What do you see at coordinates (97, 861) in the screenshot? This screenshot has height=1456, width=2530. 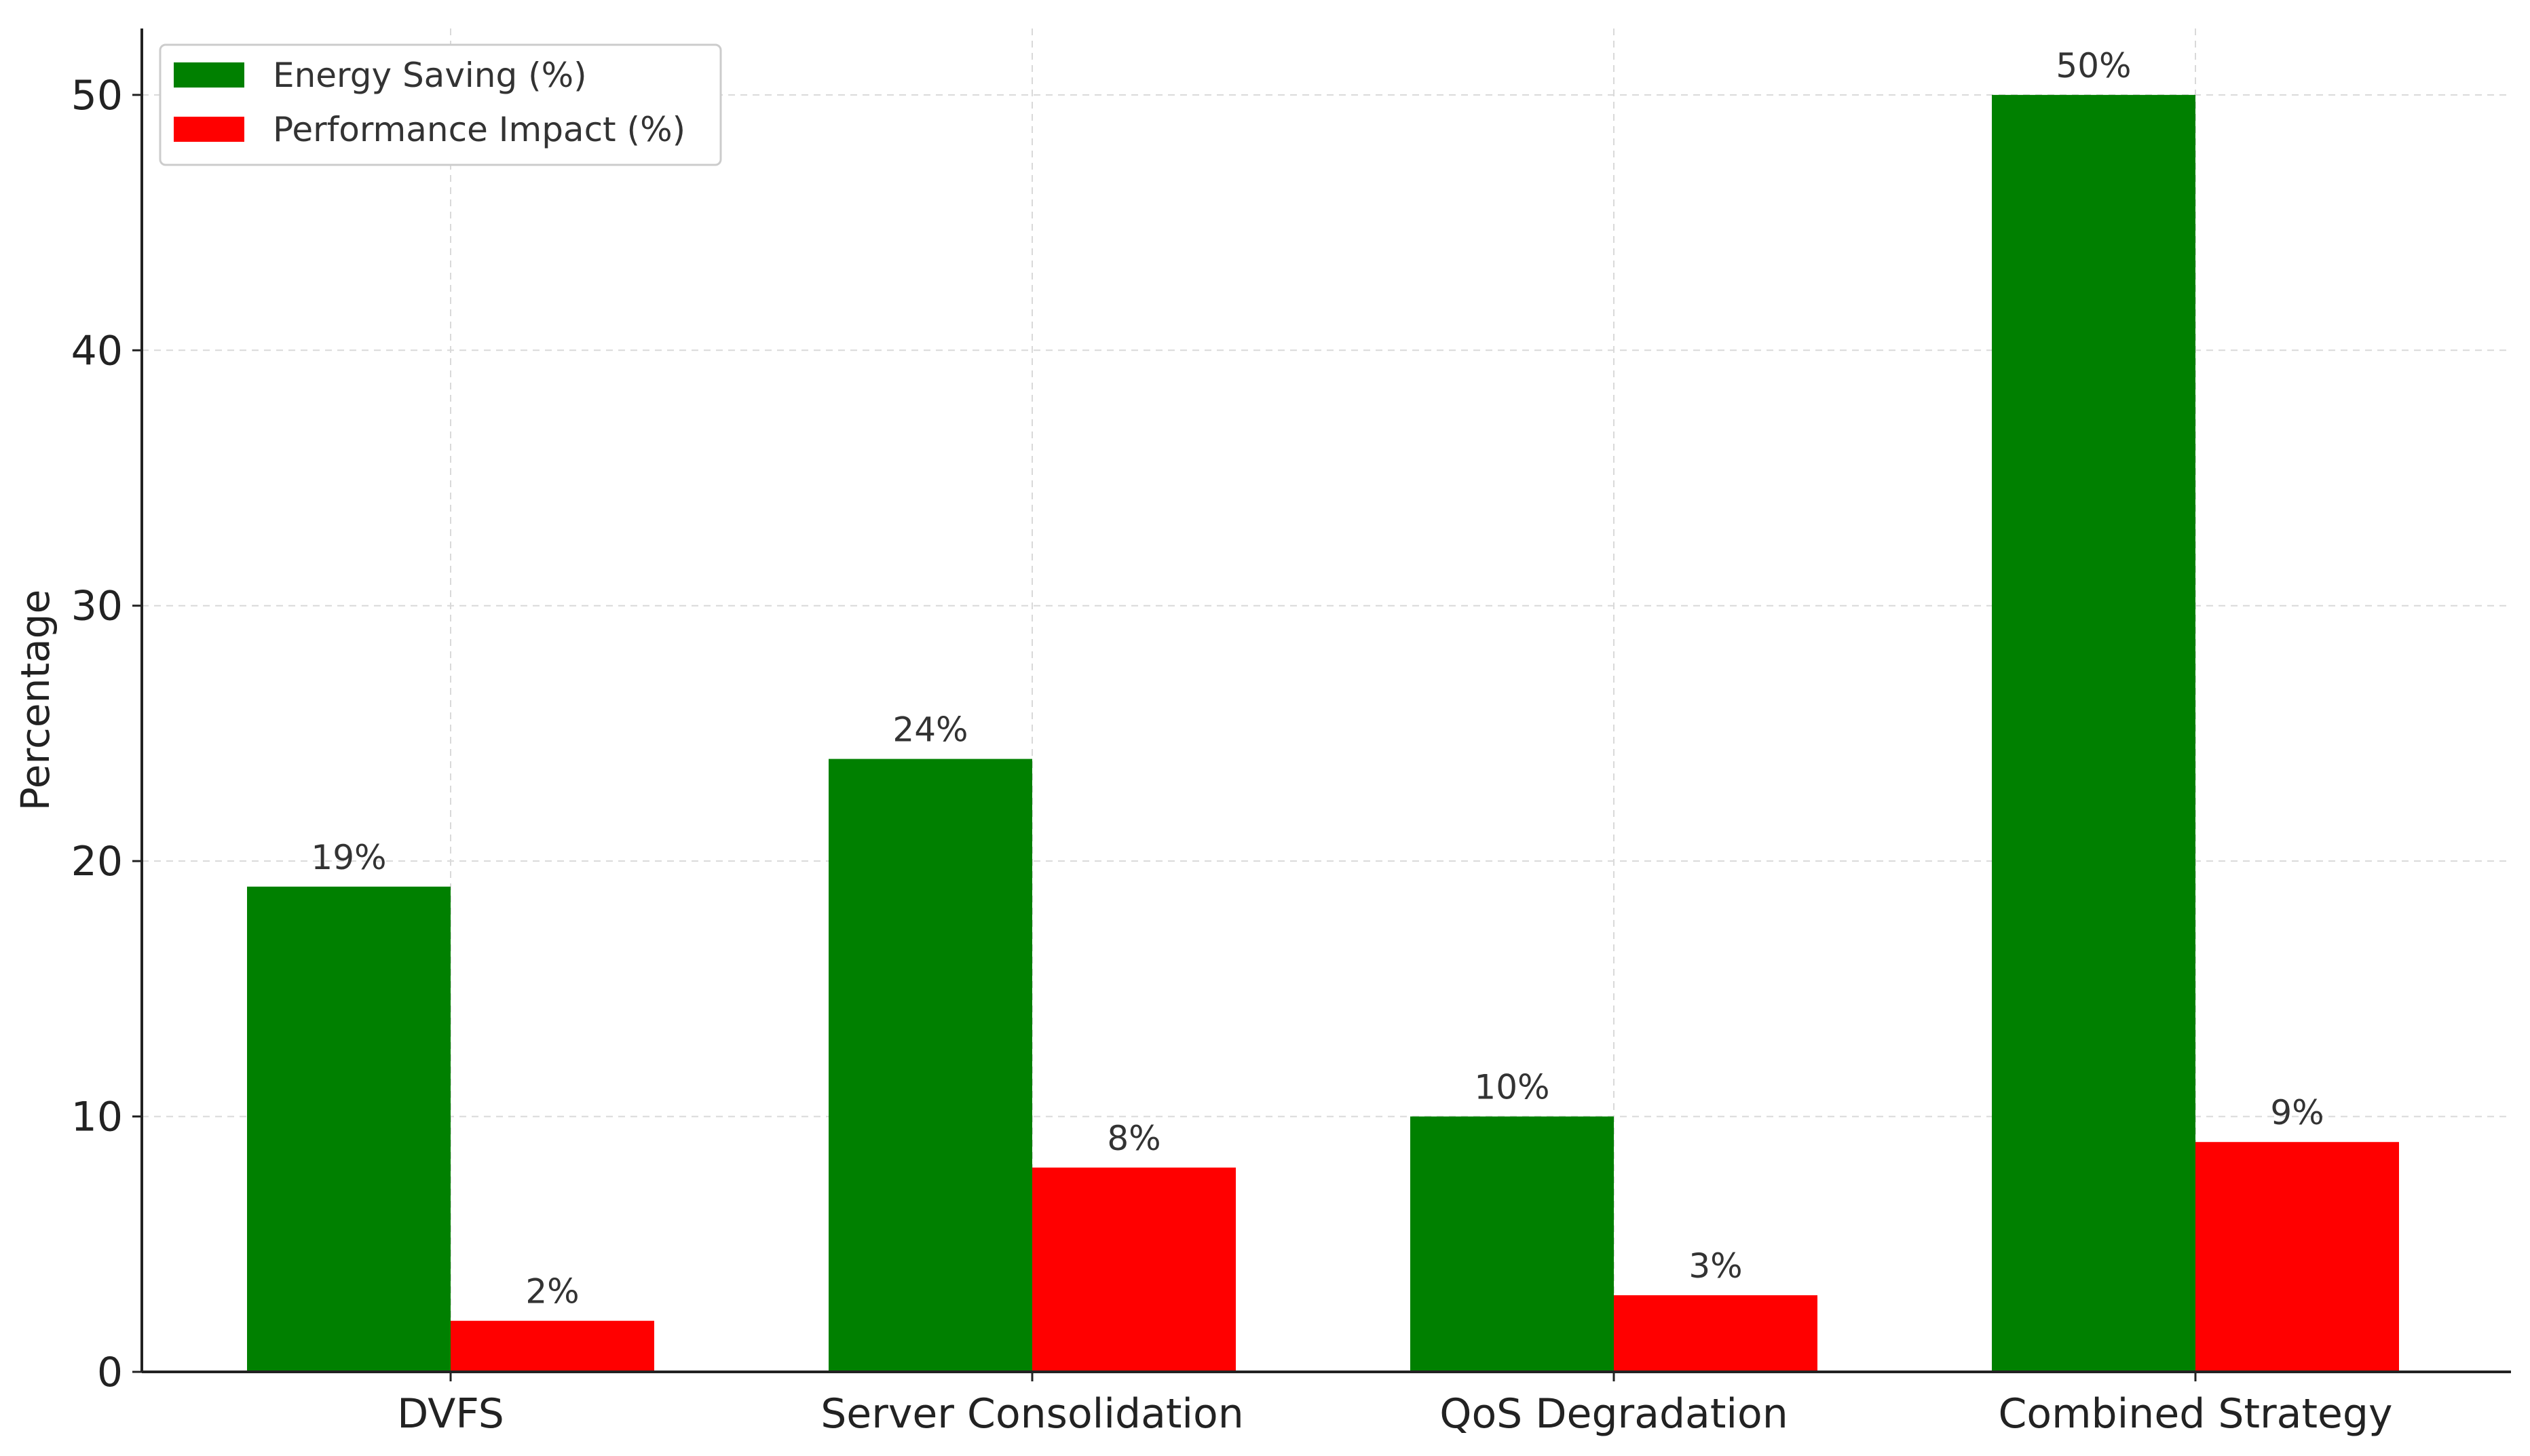 I see `y-tick-label: 20` at bounding box center [97, 861].